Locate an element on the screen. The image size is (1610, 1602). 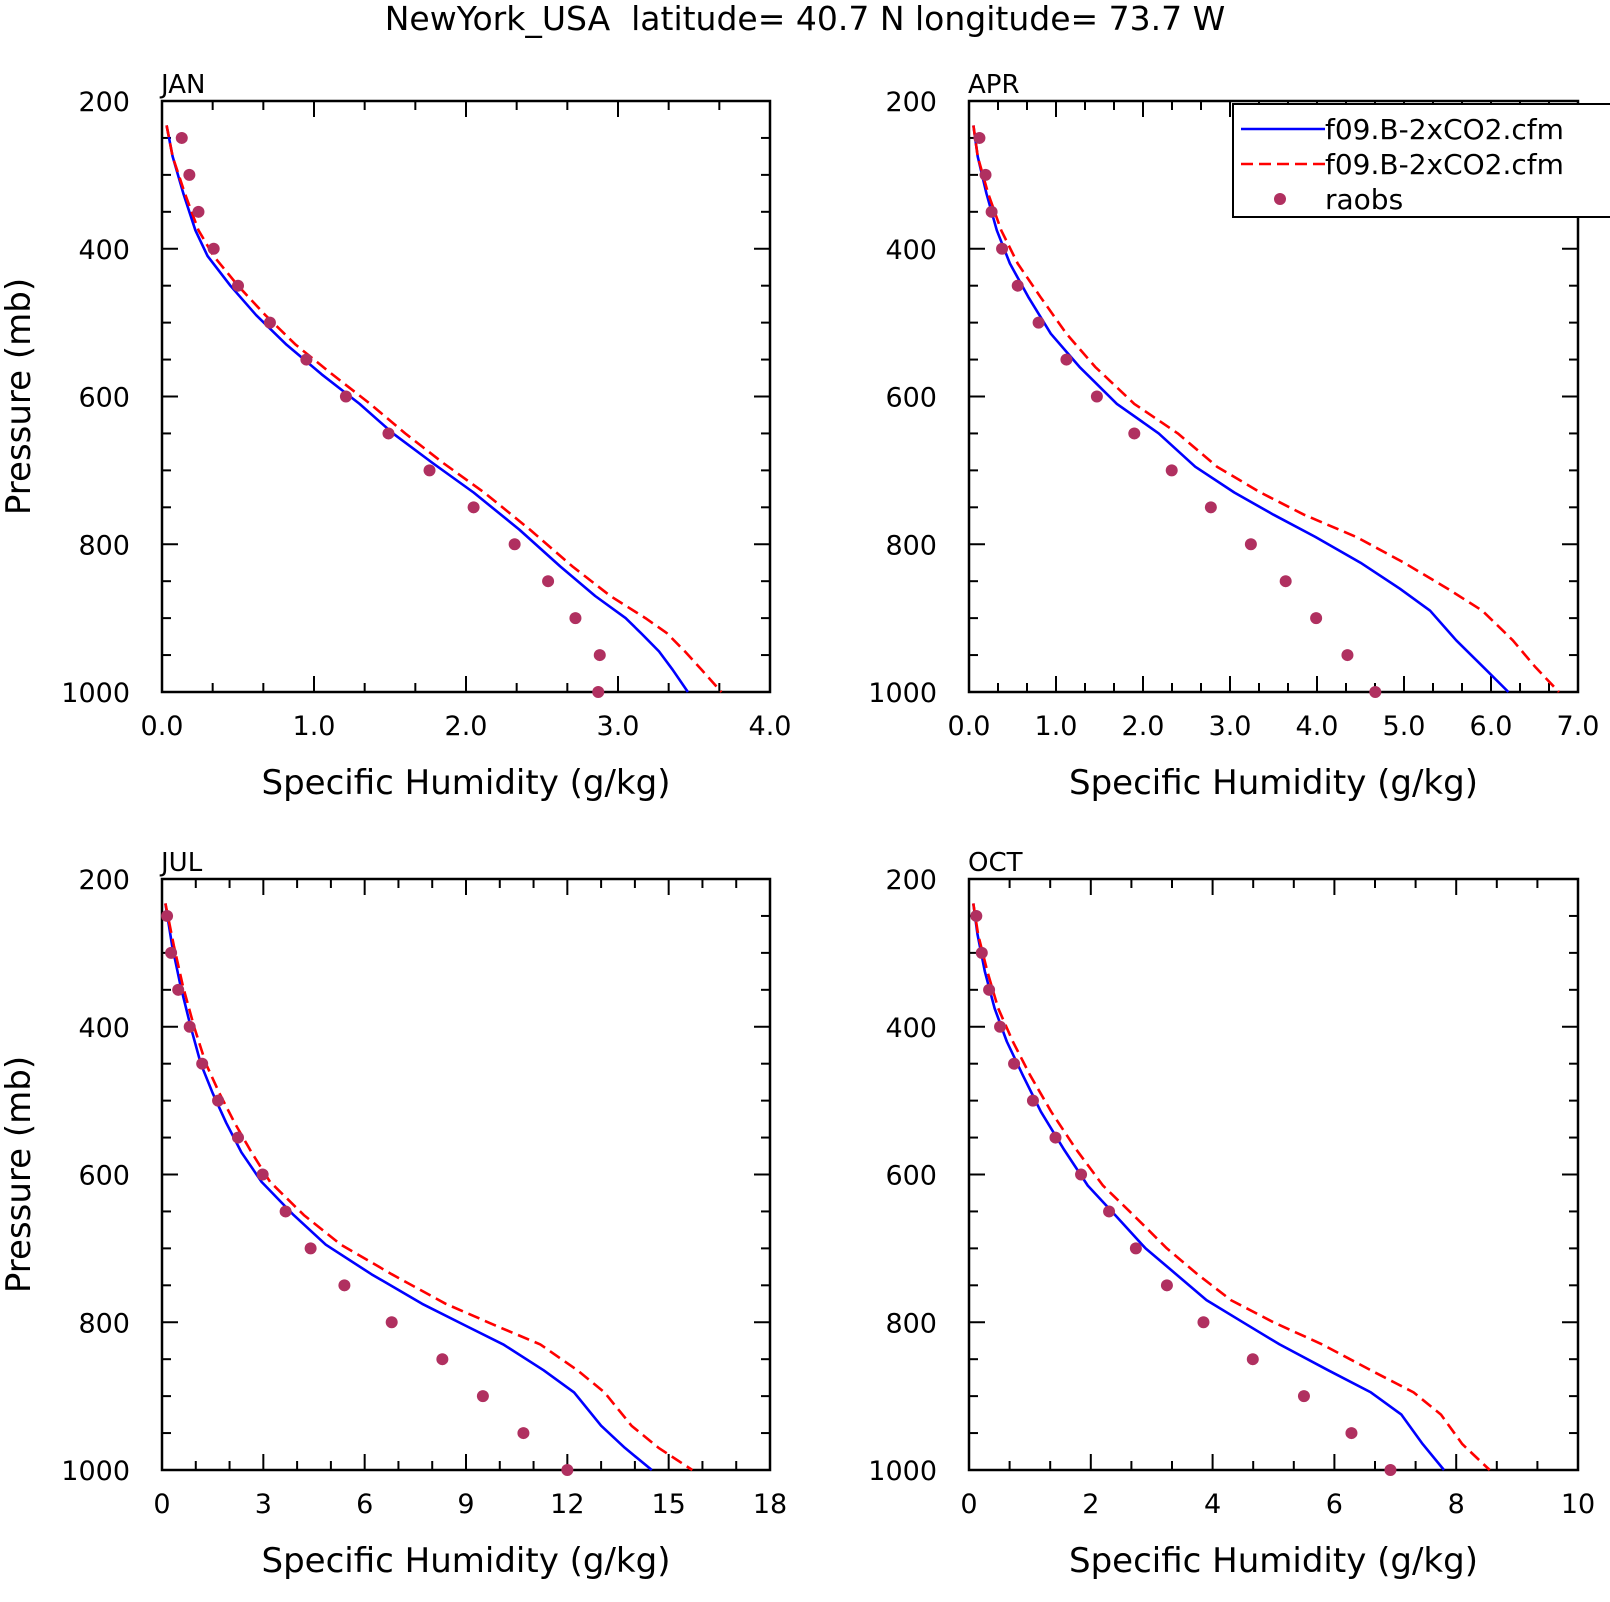
panel-title: JAN is located at coordinates (182, 85).